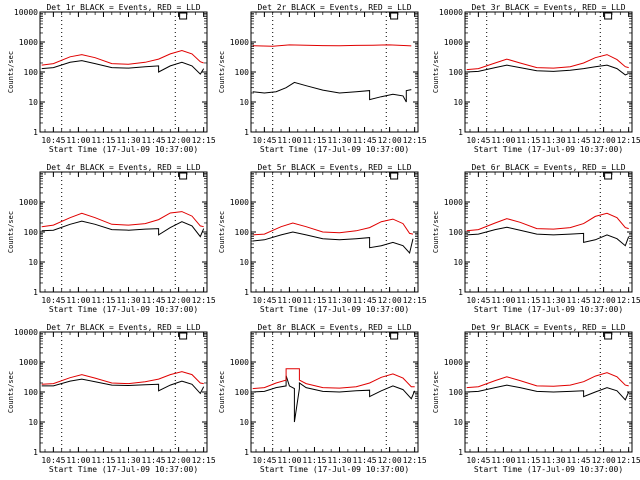 The image size is (640, 480). Describe the element at coordinates (548, 167) in the screenshot. I see `panel-title: Det 6r BLACK = Events, RED = LLD` at that location.